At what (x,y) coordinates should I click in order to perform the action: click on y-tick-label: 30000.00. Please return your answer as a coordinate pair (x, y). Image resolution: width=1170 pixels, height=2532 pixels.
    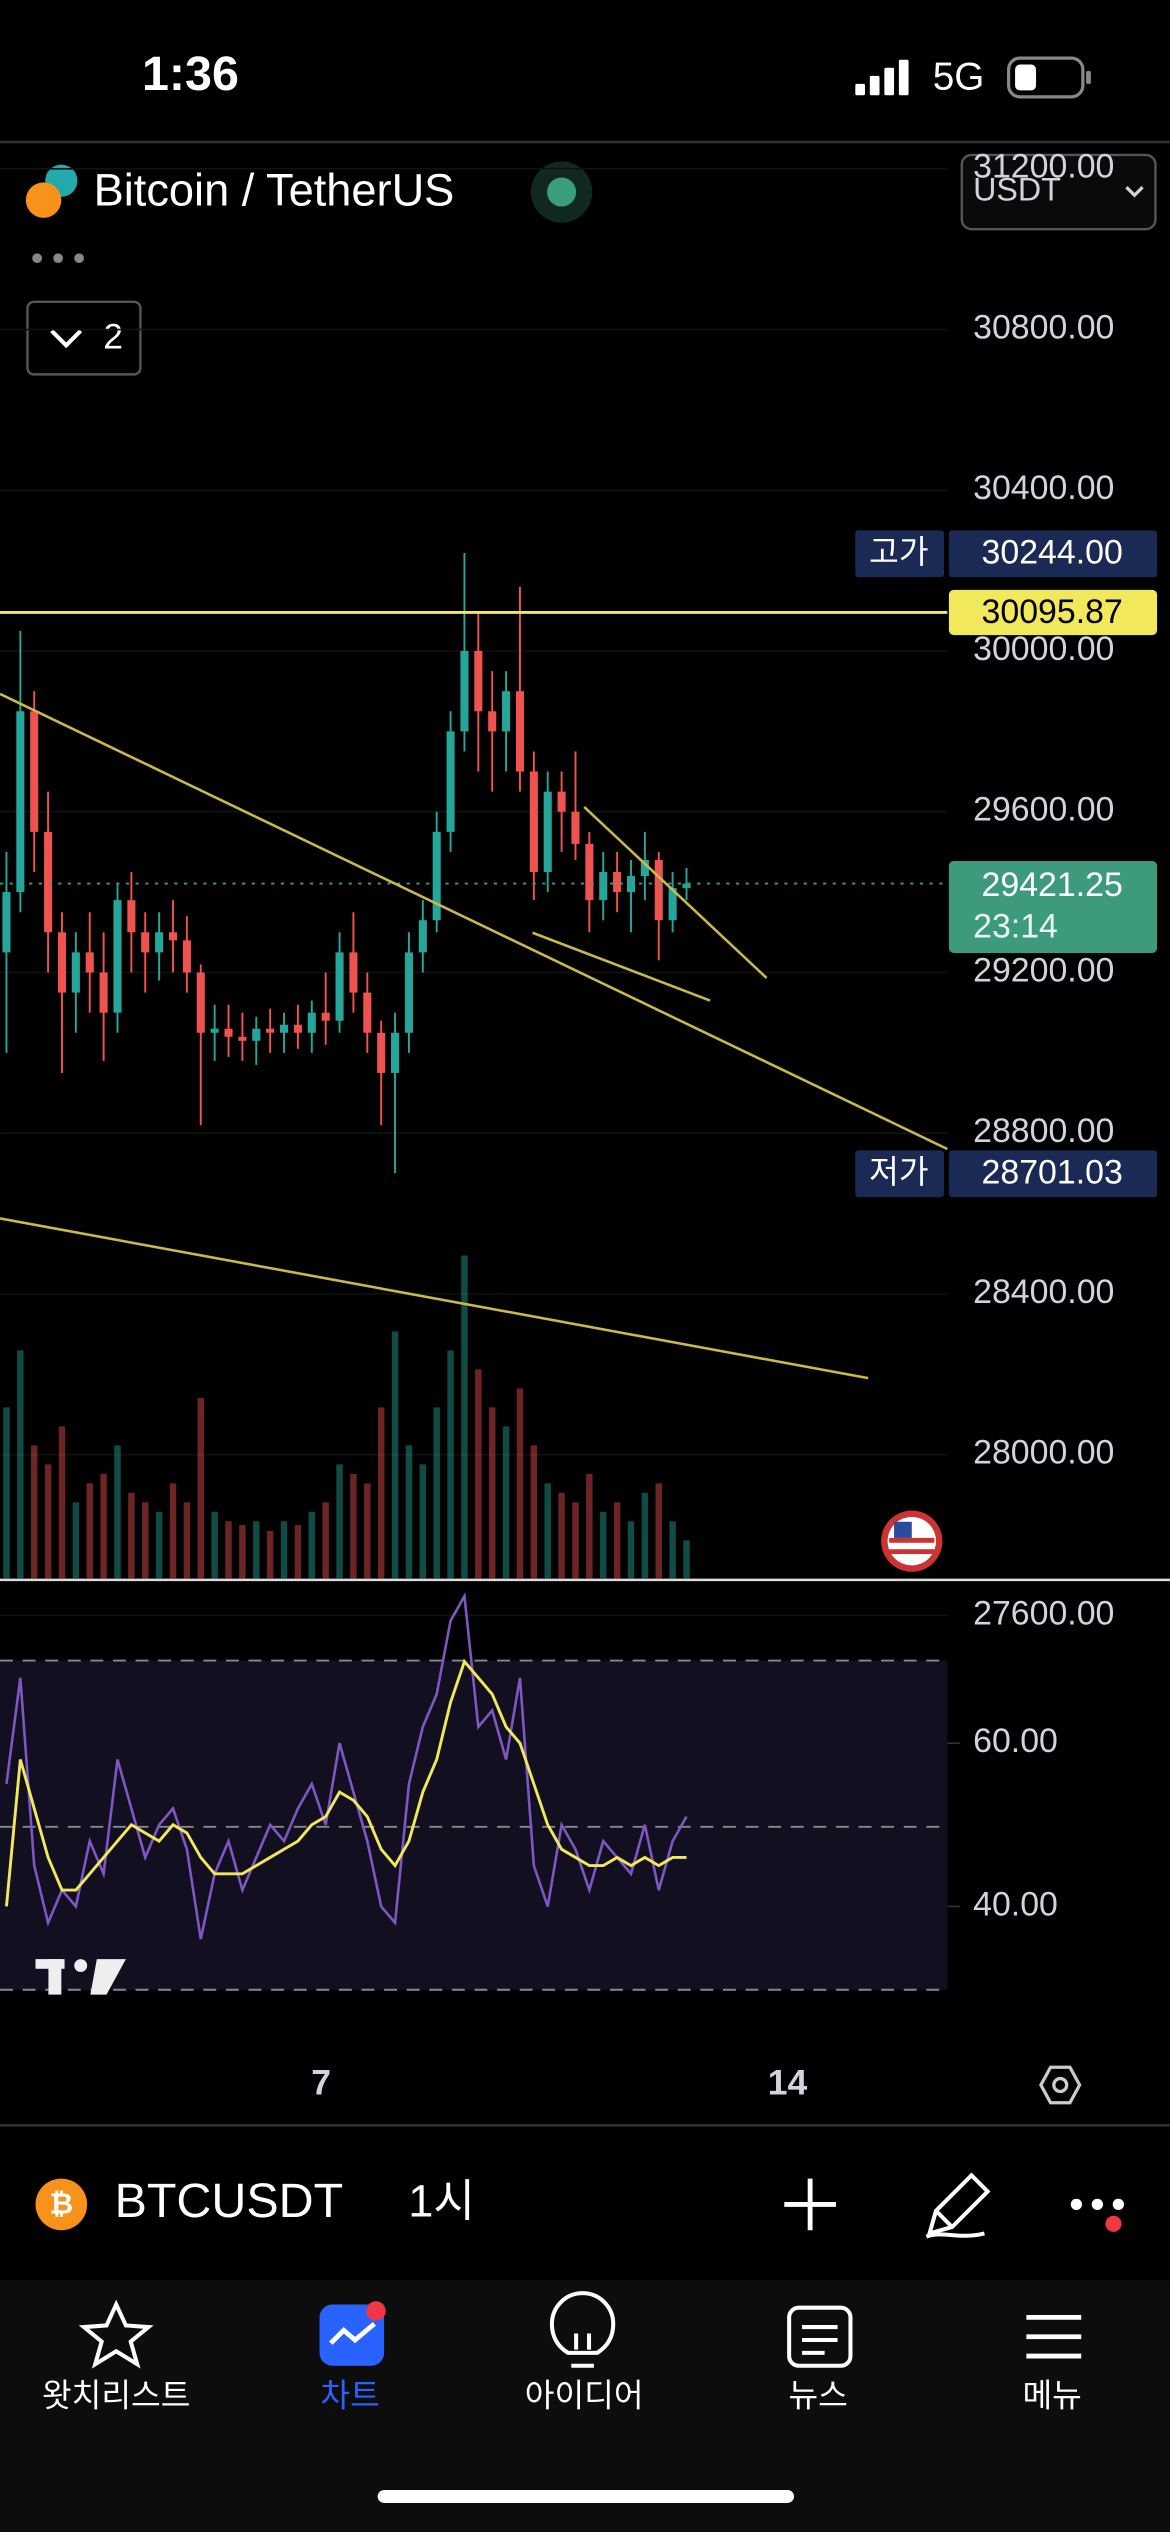
    Looking at the image, I should click on (1043, 649).